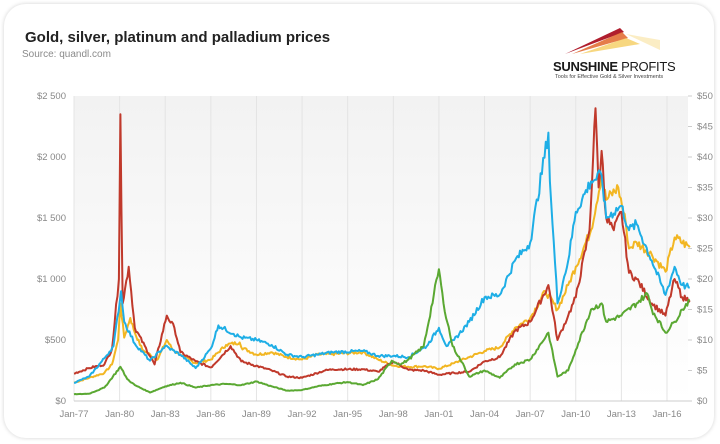  What do you see at coordinates (575, 414) in the screenshot?
I see `x-tick-label: Jan-10` at bounding box center [575, 414].